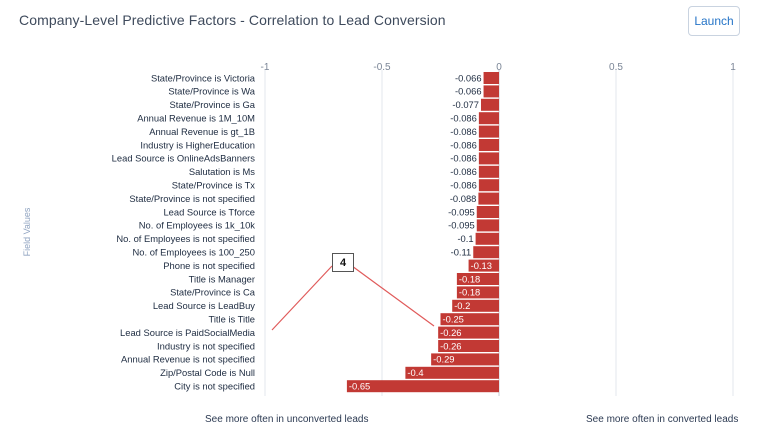 The height and width of the screenshot is (436, 768). Describe the element at coordinates (213, 104) in the screenshot. I see `category-label: State/Province is Ga` at that location.